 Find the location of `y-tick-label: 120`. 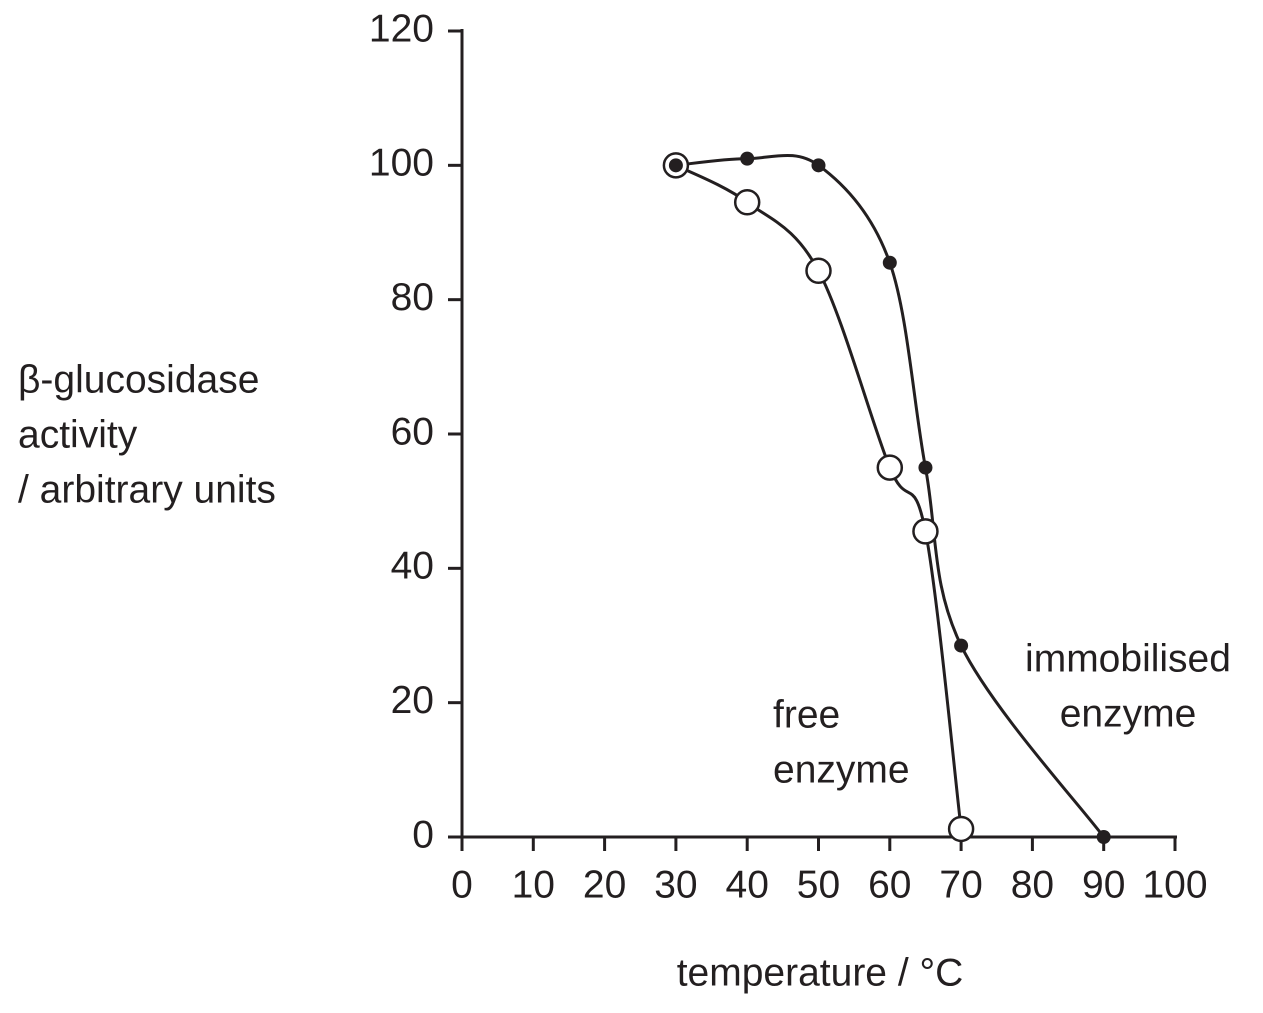

y-tick-label: 120 is located at coordinates (401, 28).